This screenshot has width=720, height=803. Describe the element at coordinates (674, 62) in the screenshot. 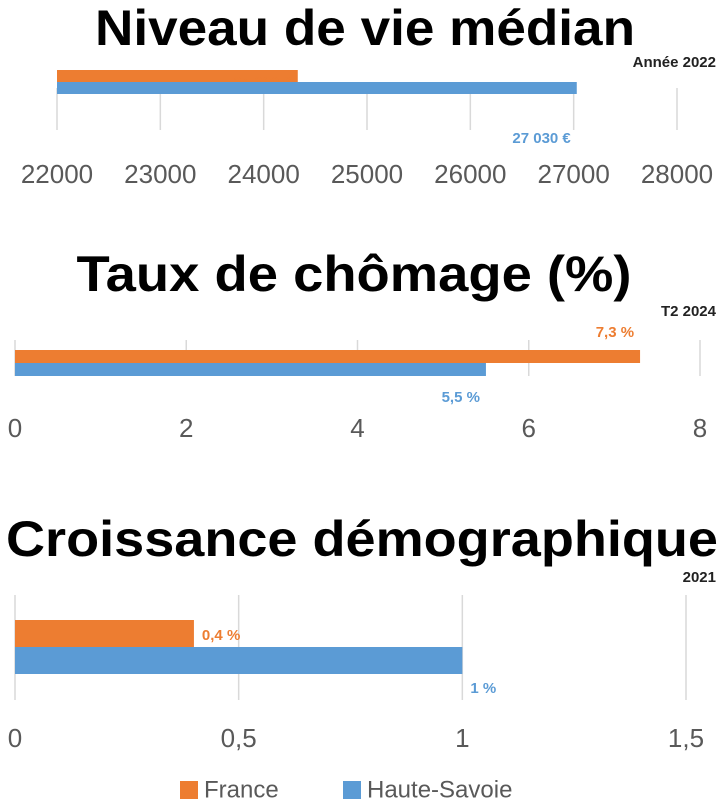

I see `chart-subtitle: Année 2022` at that location.